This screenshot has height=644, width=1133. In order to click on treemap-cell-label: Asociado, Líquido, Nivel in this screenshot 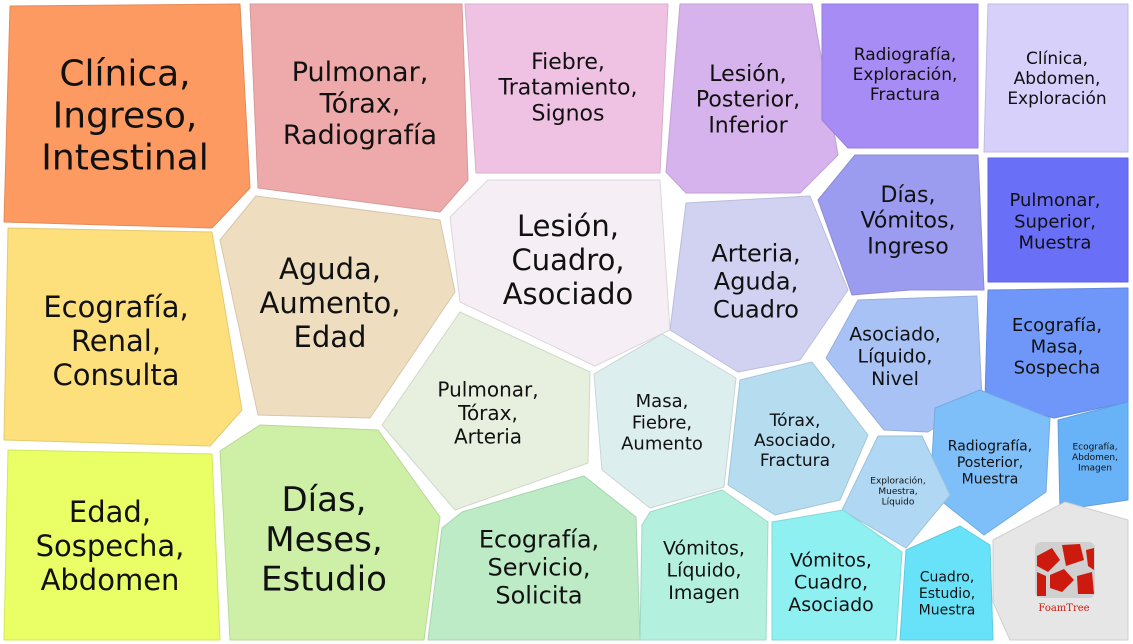, I will do `click(895, 356)`.